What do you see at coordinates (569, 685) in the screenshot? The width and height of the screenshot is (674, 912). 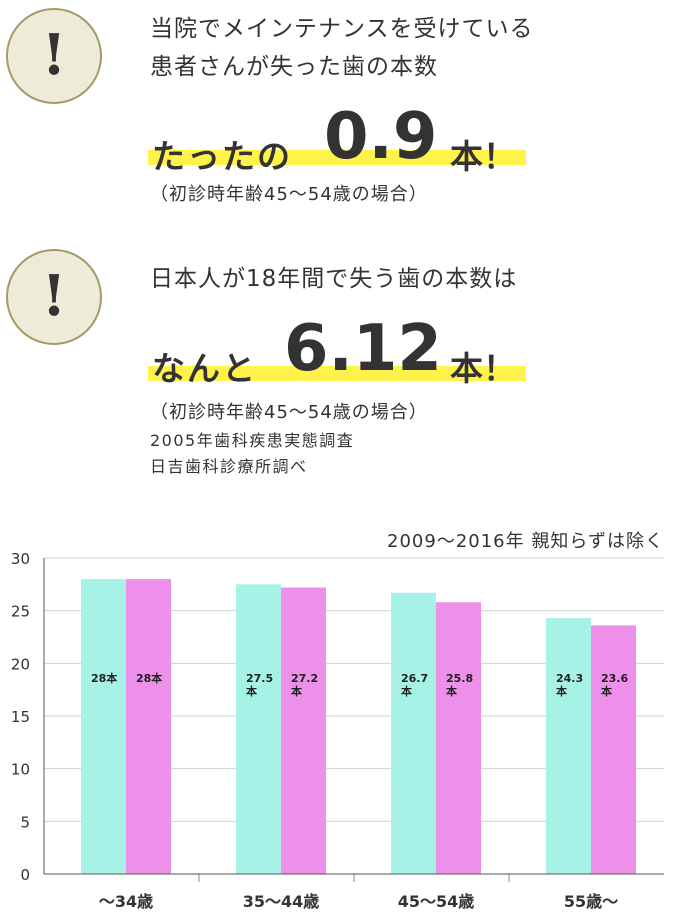 I see `bar-value-label: 24.3 本` at bounding box center [569, 685].